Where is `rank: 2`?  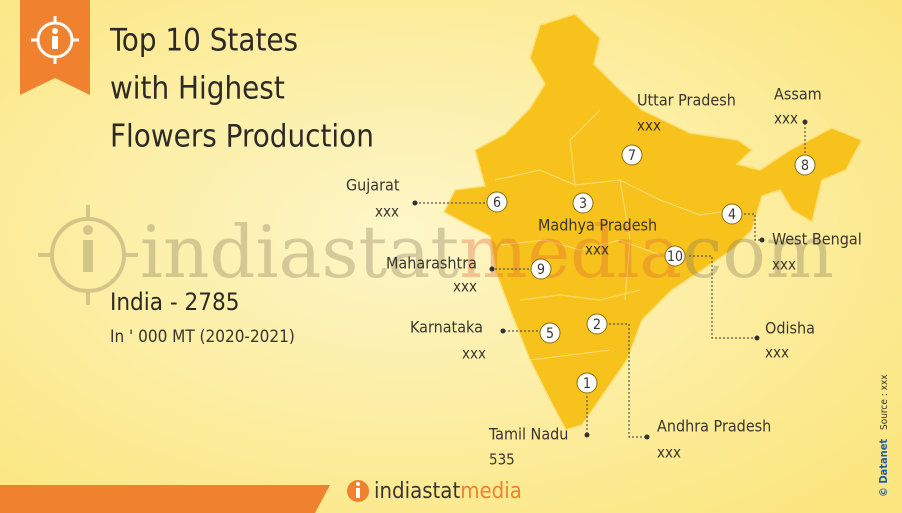
rank: 2 is located at coordinates (597, 325).